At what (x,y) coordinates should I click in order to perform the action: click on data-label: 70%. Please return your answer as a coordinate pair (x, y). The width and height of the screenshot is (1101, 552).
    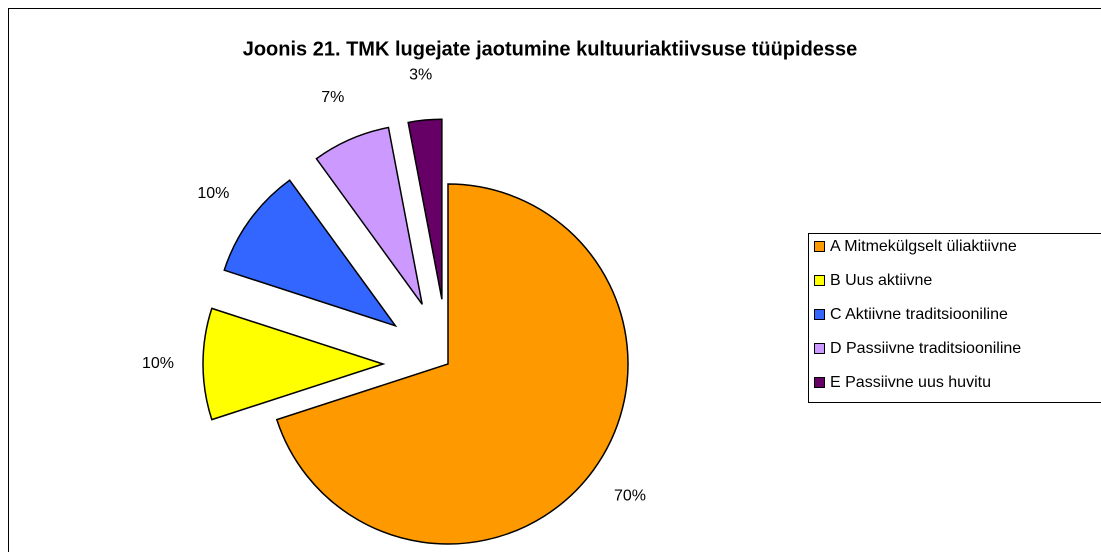
    Looking at the image, I should click on (630, 495).